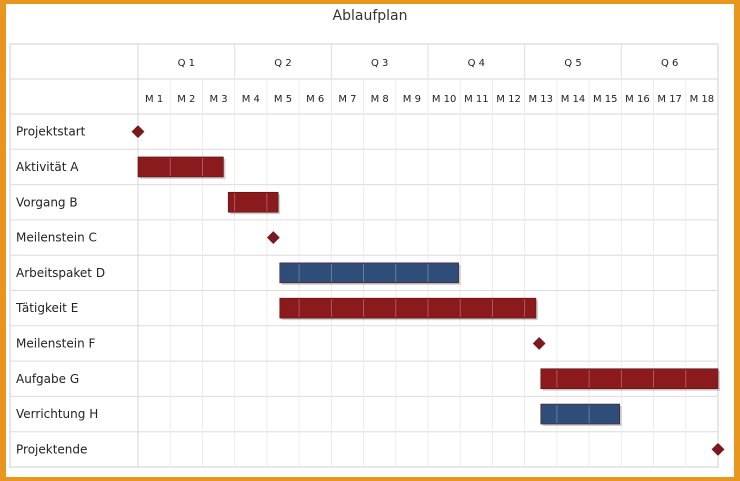  I want to click on task-label: Aufgabe G, so click(47, 379).